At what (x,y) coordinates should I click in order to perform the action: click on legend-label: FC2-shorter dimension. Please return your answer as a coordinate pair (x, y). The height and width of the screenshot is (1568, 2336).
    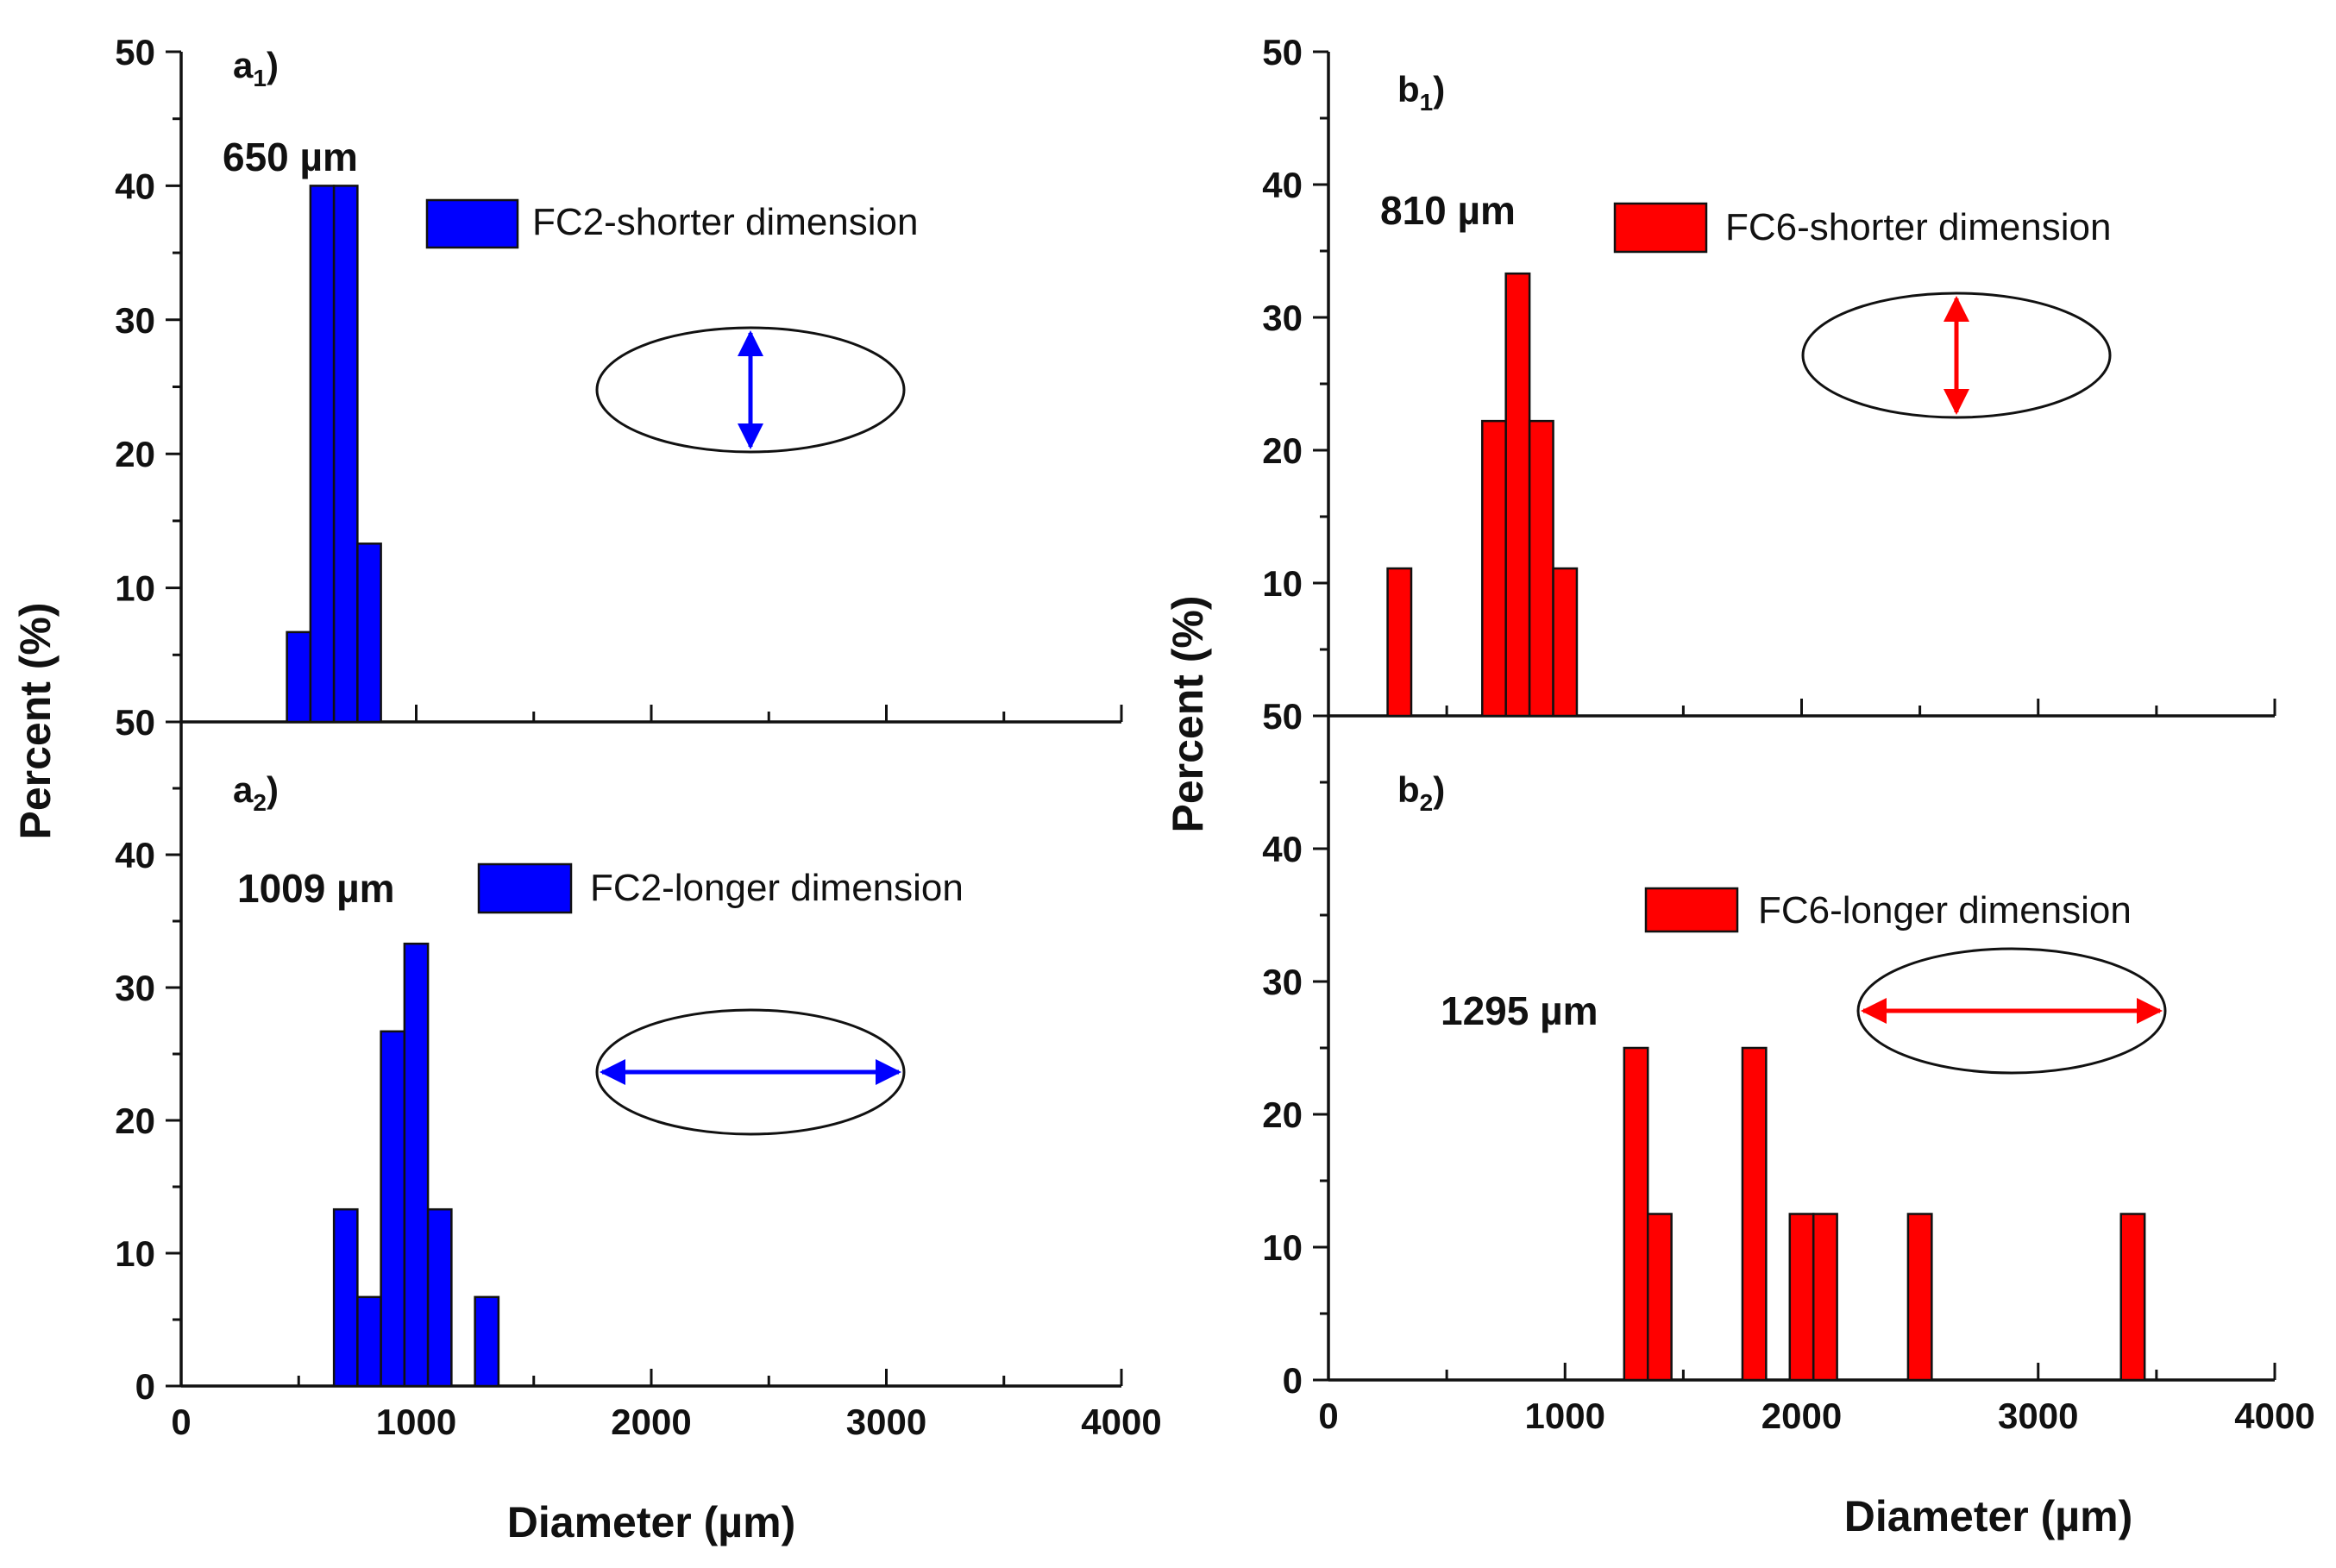
    Looking at the image, I should click on (725, 222).